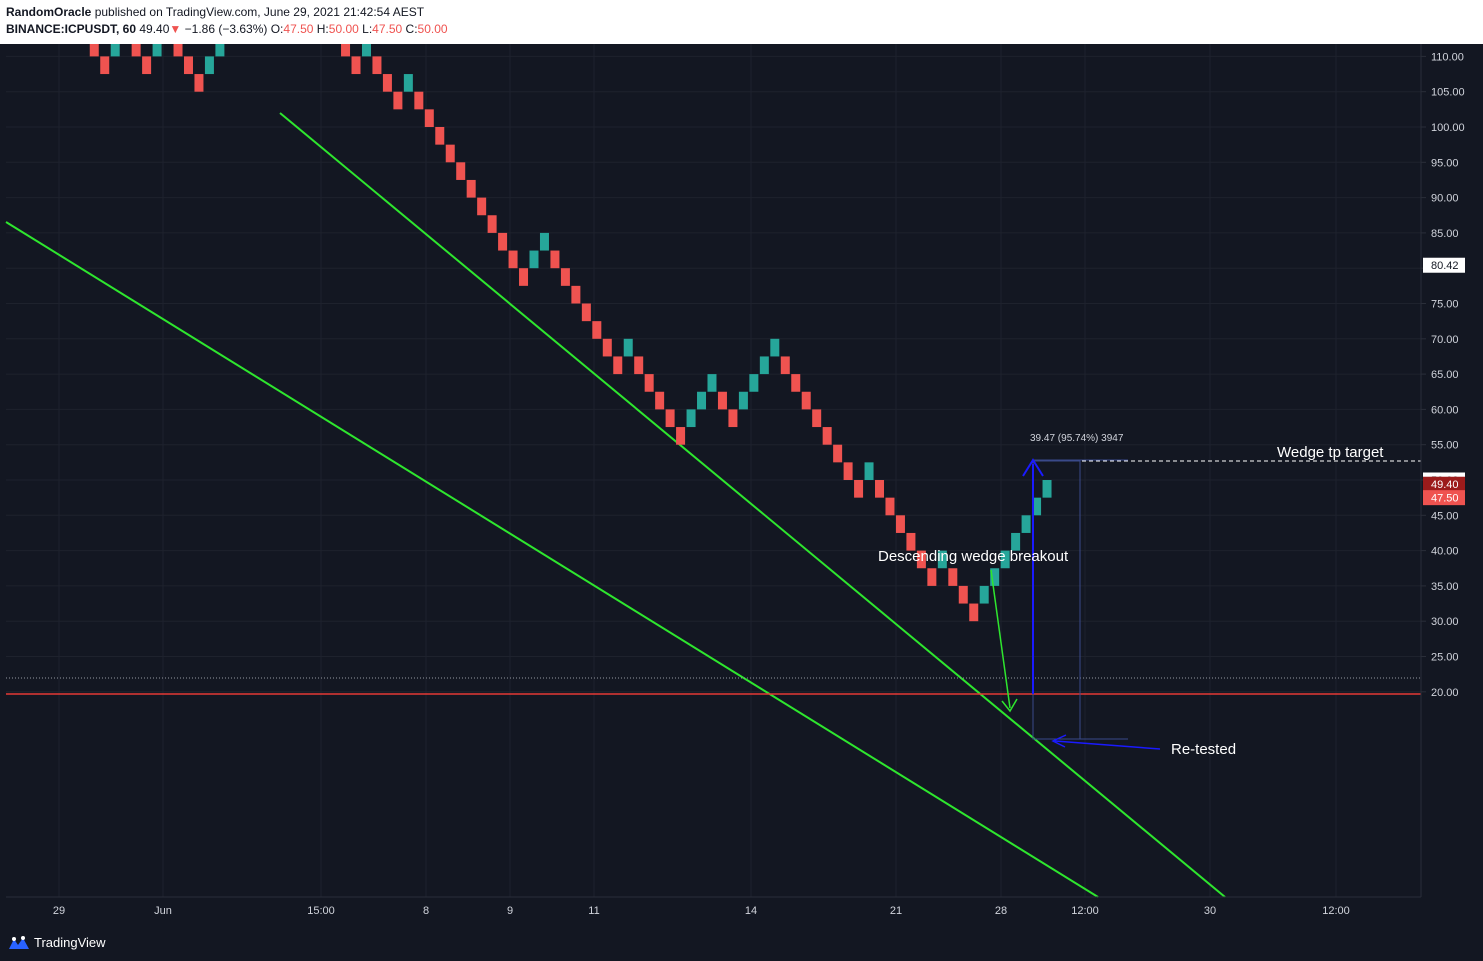 The image size is (1483, 961). I want to click on x-tick-label: 9, so click(510, 911).